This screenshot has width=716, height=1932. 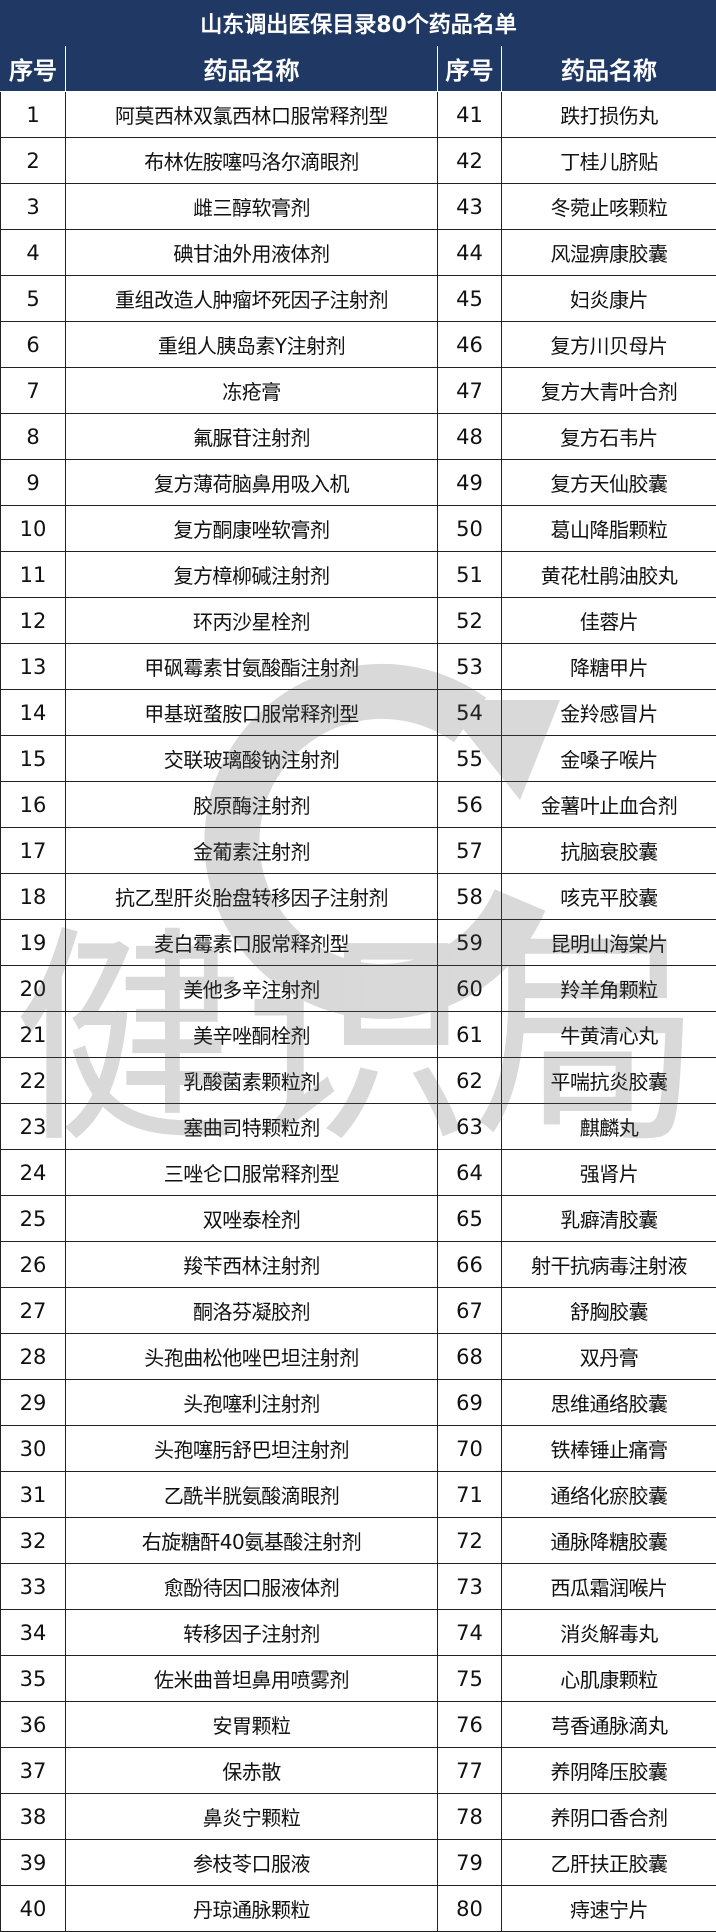 What do you see at coordinates (252, 1679) in the screenshot?
I see `drug-name: 佐米曲普坦鼻用喷雾剂` at bounding box center [252, 1679].